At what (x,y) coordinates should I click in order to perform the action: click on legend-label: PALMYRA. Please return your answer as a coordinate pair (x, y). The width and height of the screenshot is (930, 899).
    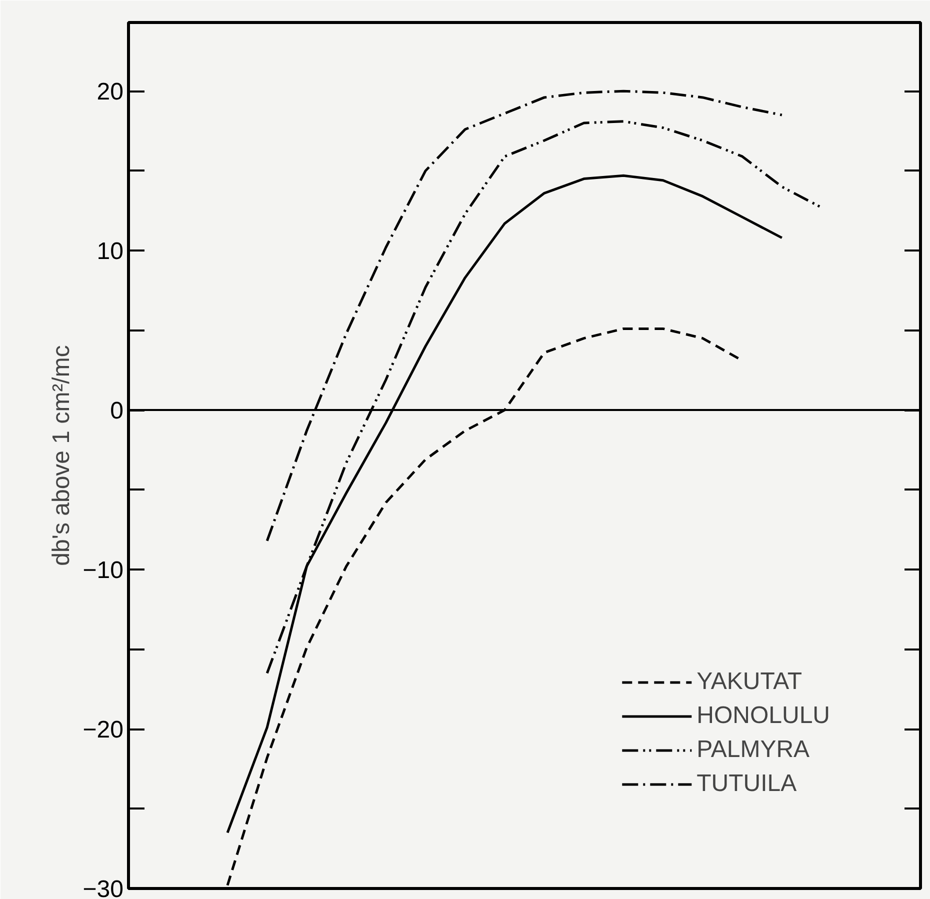
    Looking at the image, I should click on (753, 750).